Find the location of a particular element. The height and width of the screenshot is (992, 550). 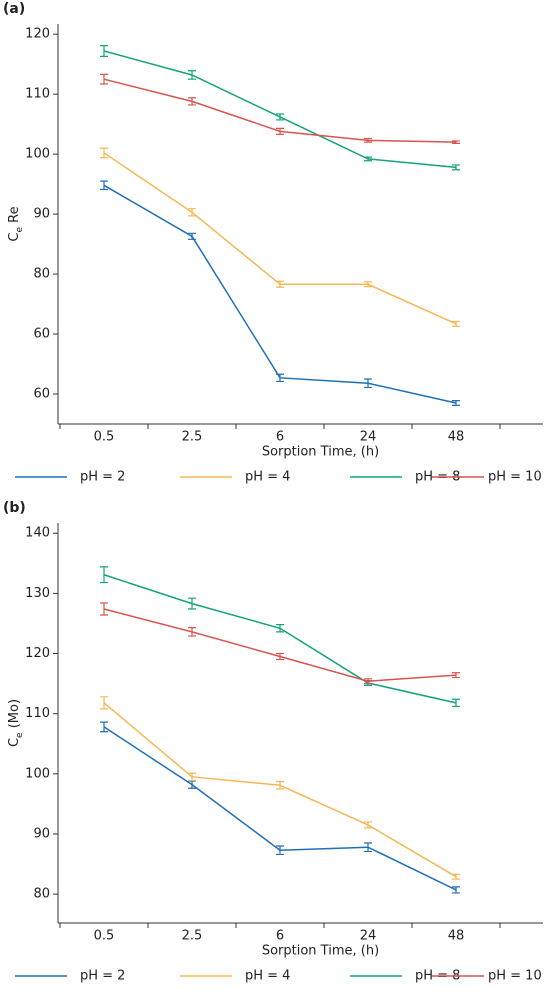

y-axis-label: Ce (Mo) is located at coordinates (16, 723).